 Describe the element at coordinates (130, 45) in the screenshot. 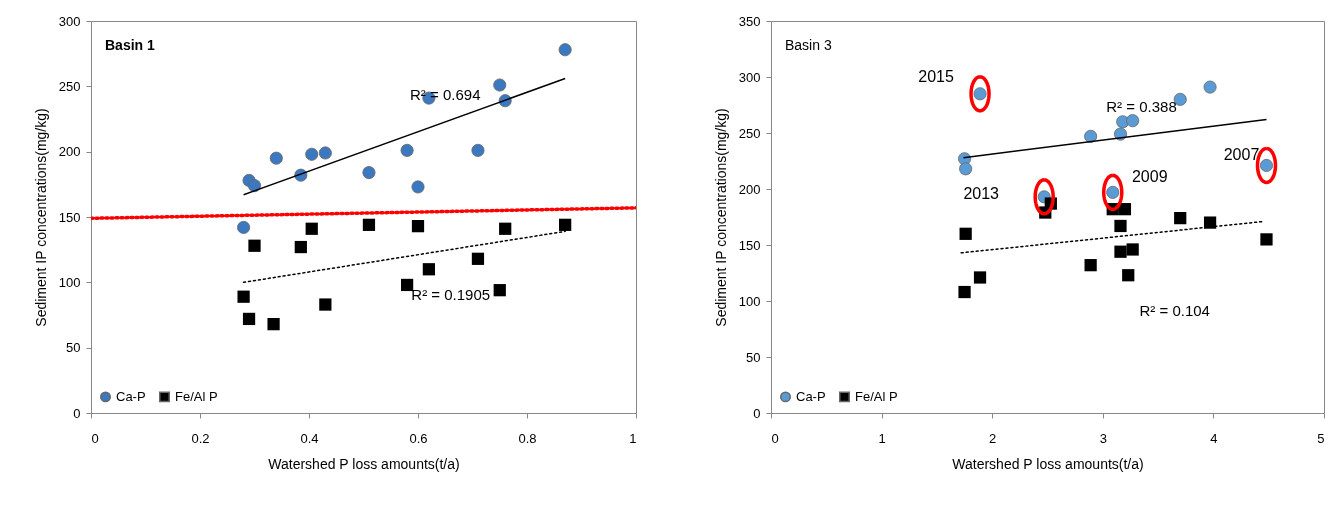

I see `text: Basin 1` at that location.